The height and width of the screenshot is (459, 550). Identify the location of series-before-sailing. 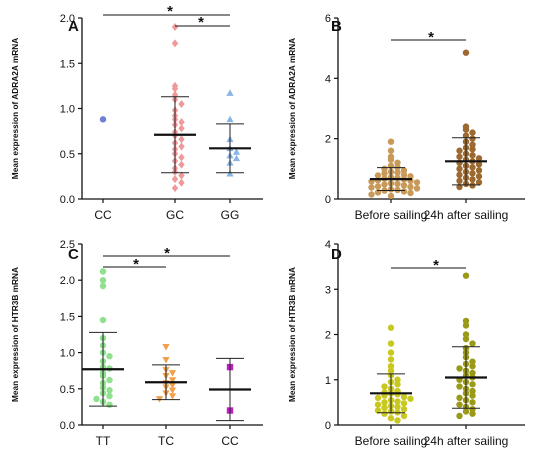
(394, 169).